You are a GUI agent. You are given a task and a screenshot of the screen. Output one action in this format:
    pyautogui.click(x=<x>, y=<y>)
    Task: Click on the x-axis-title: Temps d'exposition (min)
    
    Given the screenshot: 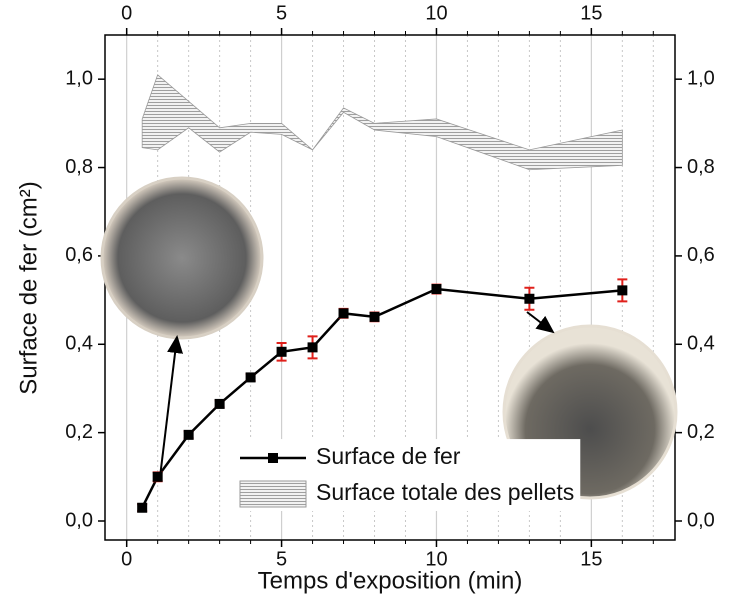 What is the action you would take?
    pyautogui.click(x=390, y=580)
    